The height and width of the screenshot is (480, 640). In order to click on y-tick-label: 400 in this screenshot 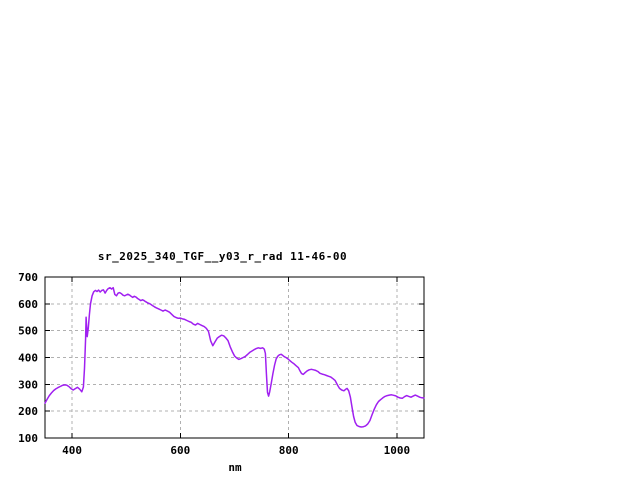, I will do `click(28, 358)`.